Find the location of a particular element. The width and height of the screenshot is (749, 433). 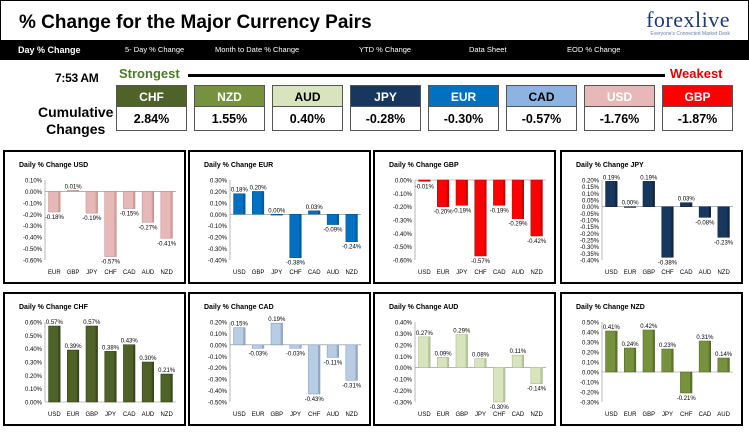

y-tick-label: -0.20% is located at coordinates (33, 216).